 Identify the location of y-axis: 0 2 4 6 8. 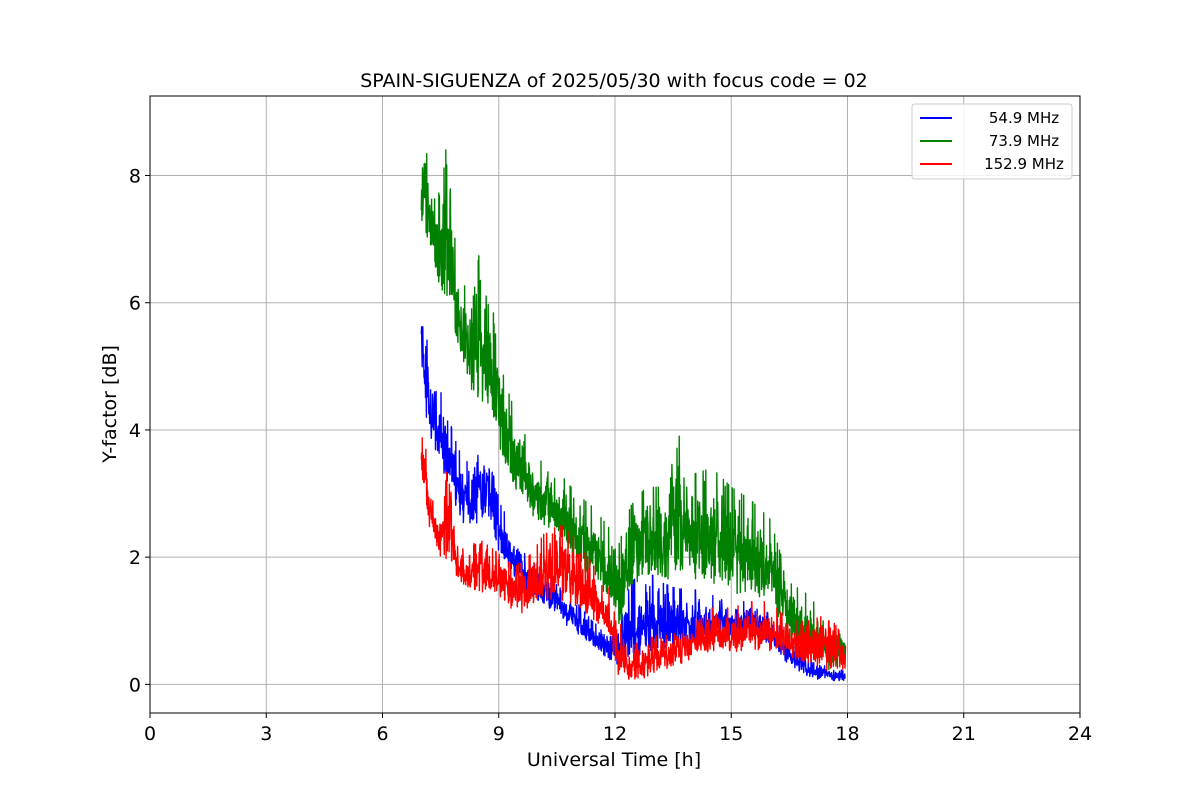
(139, 431).